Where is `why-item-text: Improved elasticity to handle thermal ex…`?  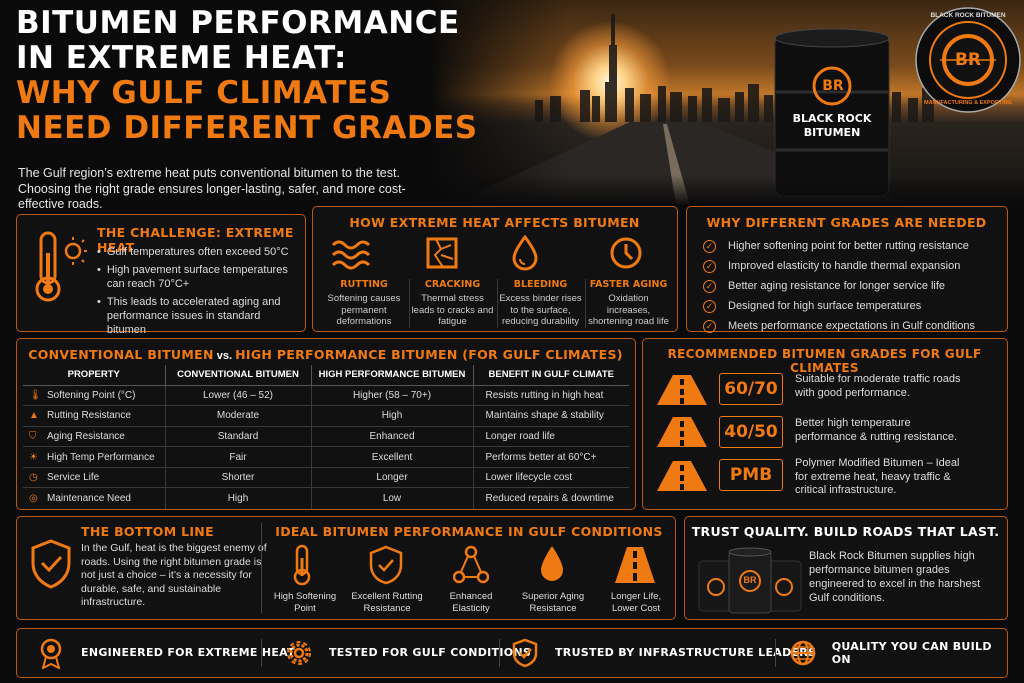 why-item-text: Improved elasticity to handle thermal ex… is located at coordinates (844, 266).